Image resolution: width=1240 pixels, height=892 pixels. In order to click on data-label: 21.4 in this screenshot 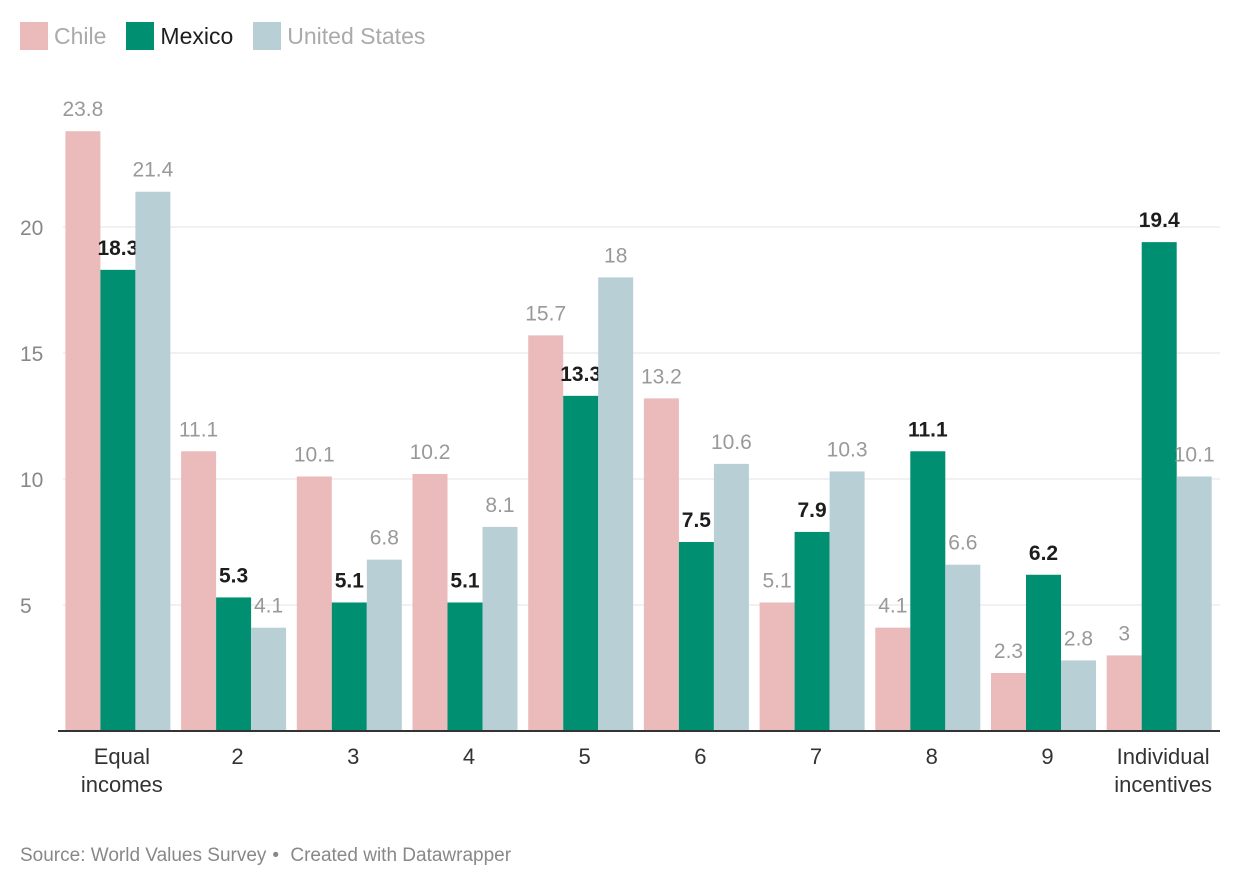, I will do `click(152, 170)`.